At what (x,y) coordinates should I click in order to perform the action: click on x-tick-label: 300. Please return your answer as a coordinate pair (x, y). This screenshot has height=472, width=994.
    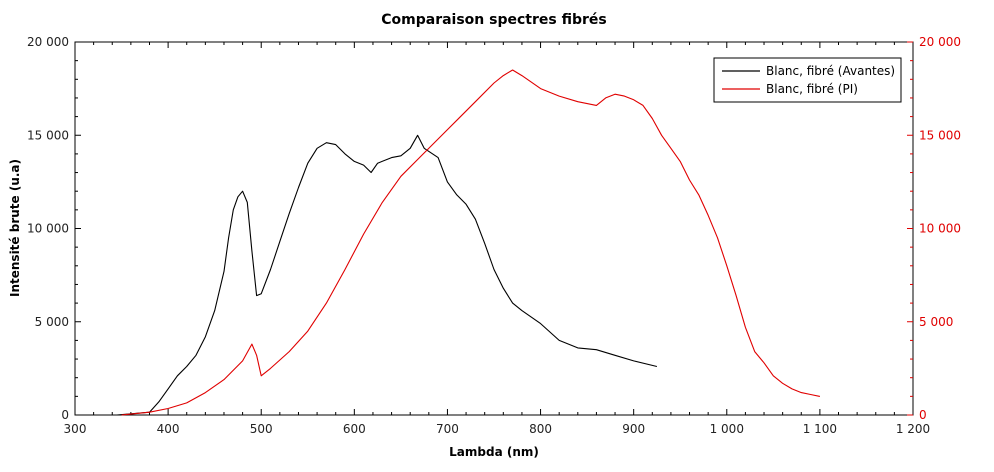
    Looking at the image, I should click on (75, 429).